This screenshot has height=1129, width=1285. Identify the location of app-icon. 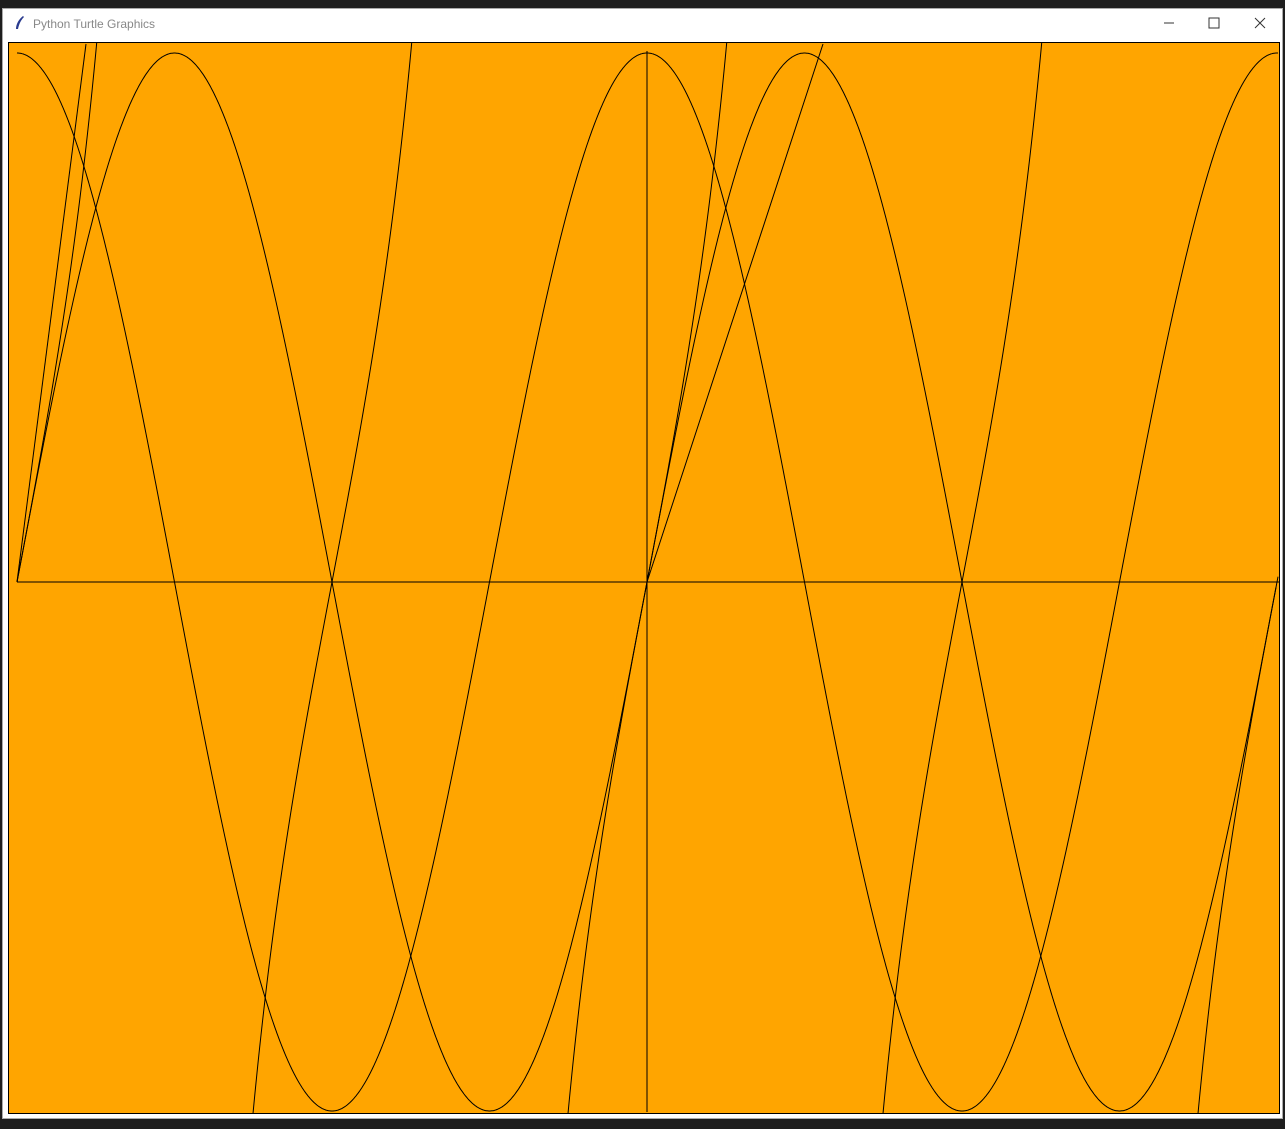
(20, 22).